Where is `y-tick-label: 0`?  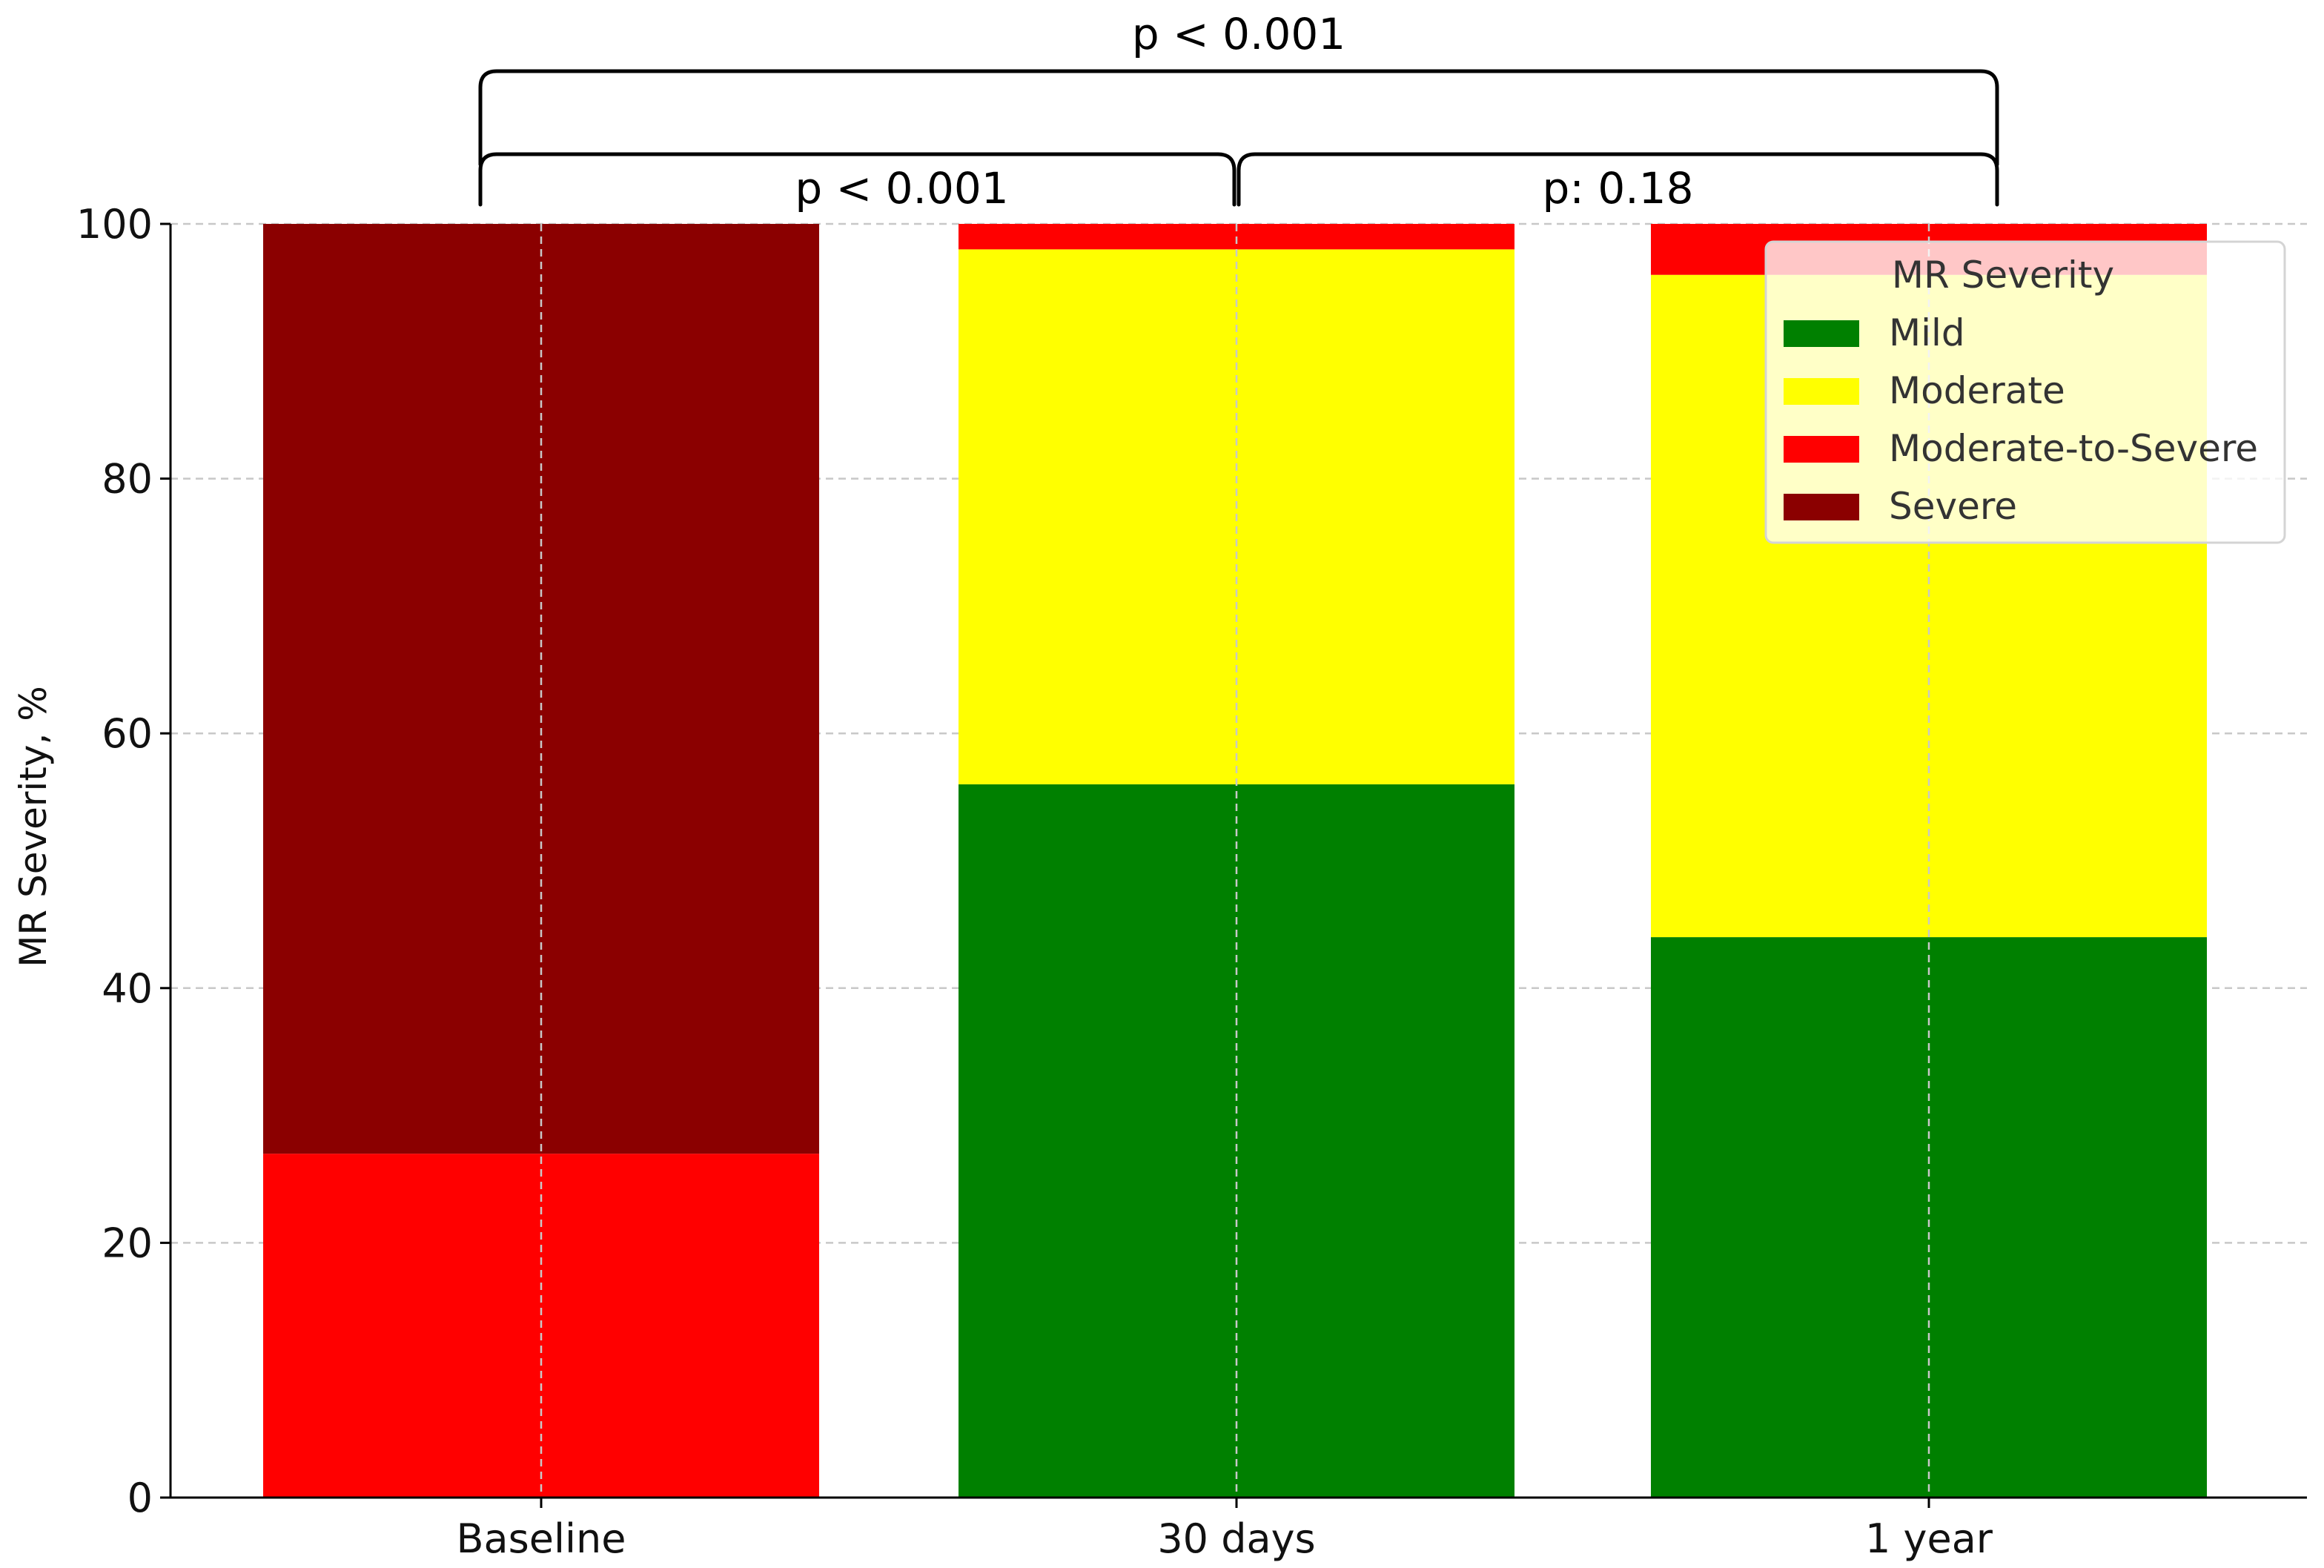
y-tick-label: 0 is located at coordinates (140, 1498).